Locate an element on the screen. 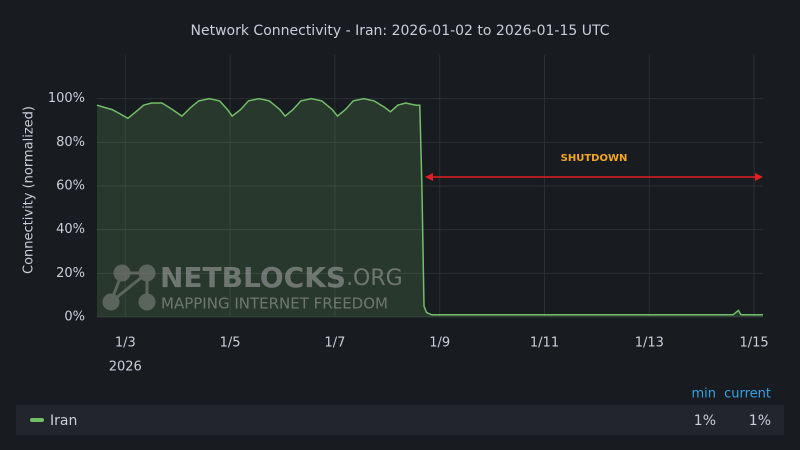 The height and width of the screenshot is (450, 800). y-tick-label: 80% is located at coordinates (70, 142).